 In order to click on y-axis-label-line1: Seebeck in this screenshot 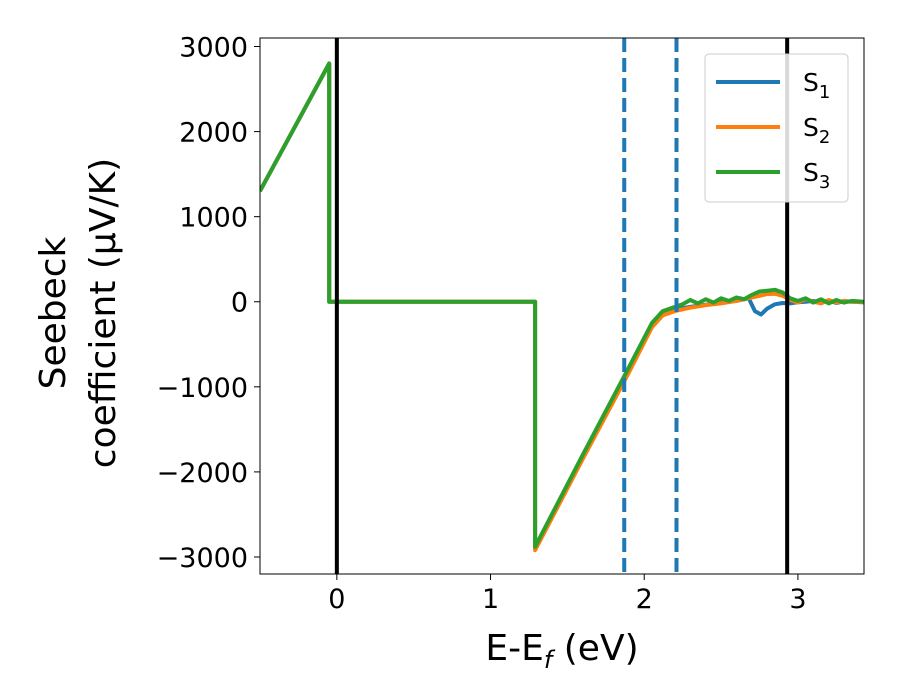, I will do `click(53, 312)`.